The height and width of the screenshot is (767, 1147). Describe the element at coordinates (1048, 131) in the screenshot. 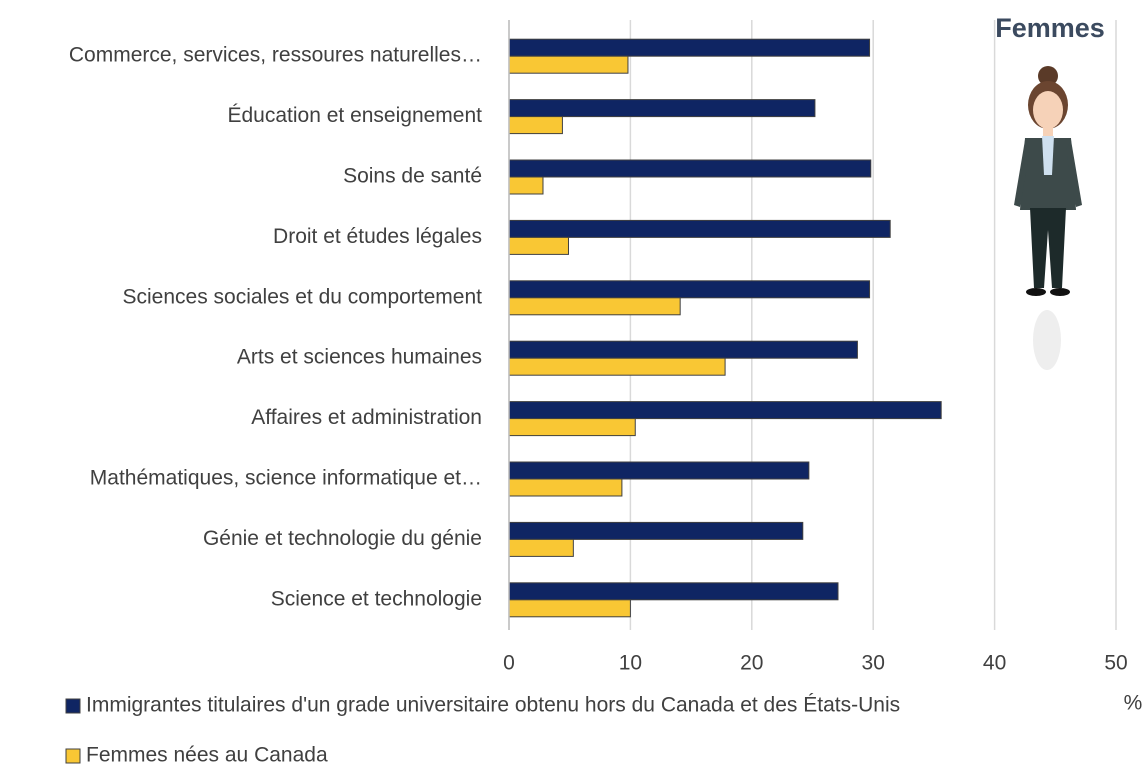

I see `neck` at that location.